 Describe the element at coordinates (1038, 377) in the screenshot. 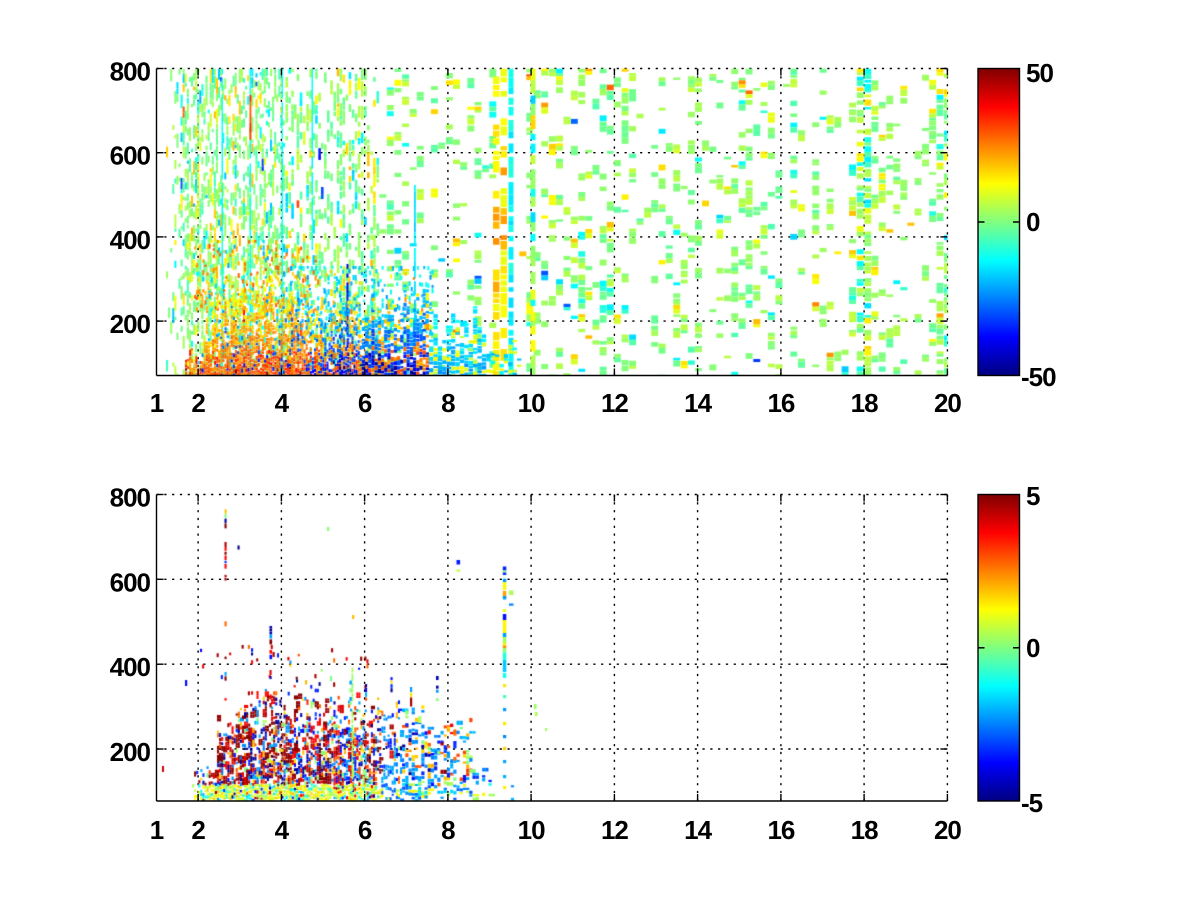

I see `svg-text: -50` at that location.